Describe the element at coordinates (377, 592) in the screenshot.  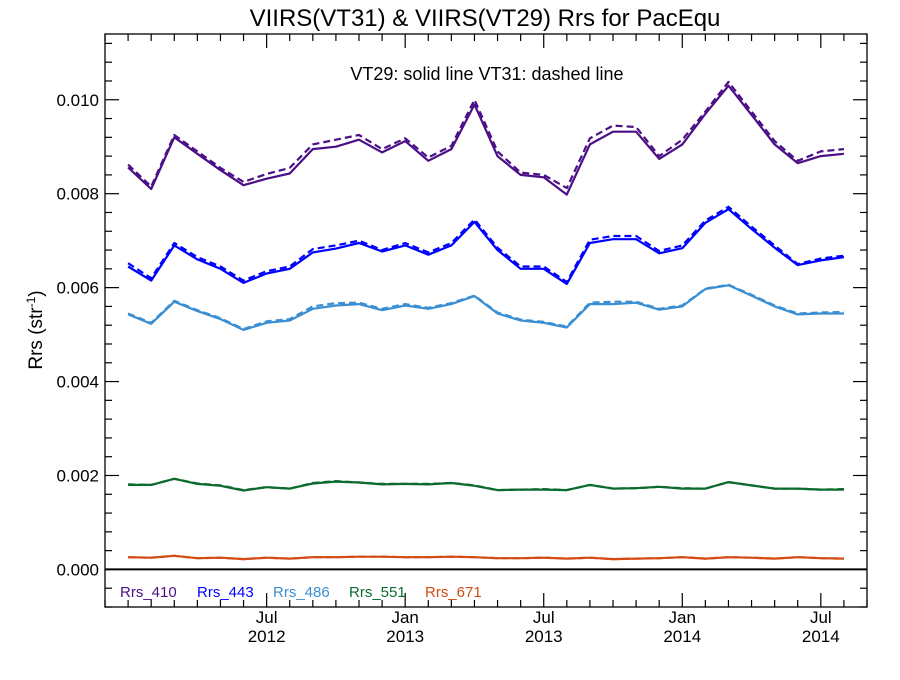
I see `legend-item-rrs-551: Rrs_551` at that location.